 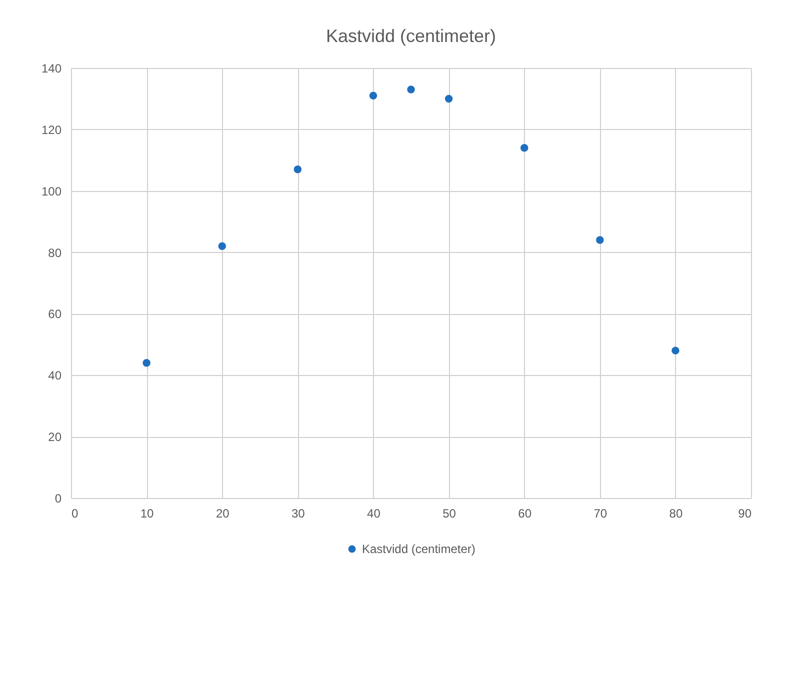 I want to click on y-tick-label: 20, so click(x=55, y=437).